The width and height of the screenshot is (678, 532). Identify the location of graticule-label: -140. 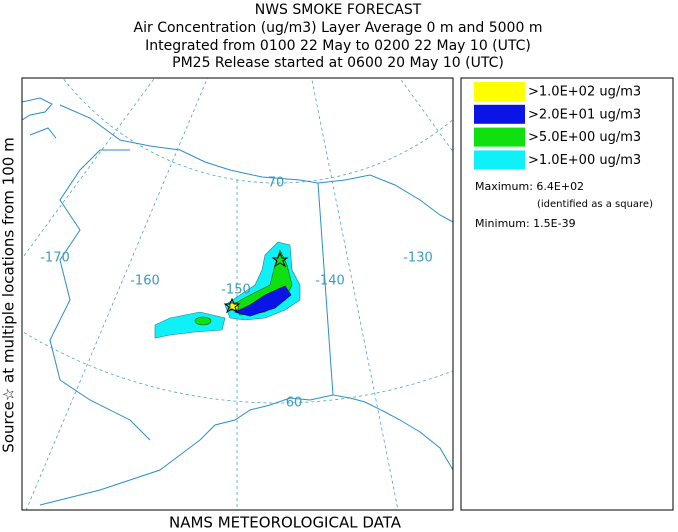
(330, 281).